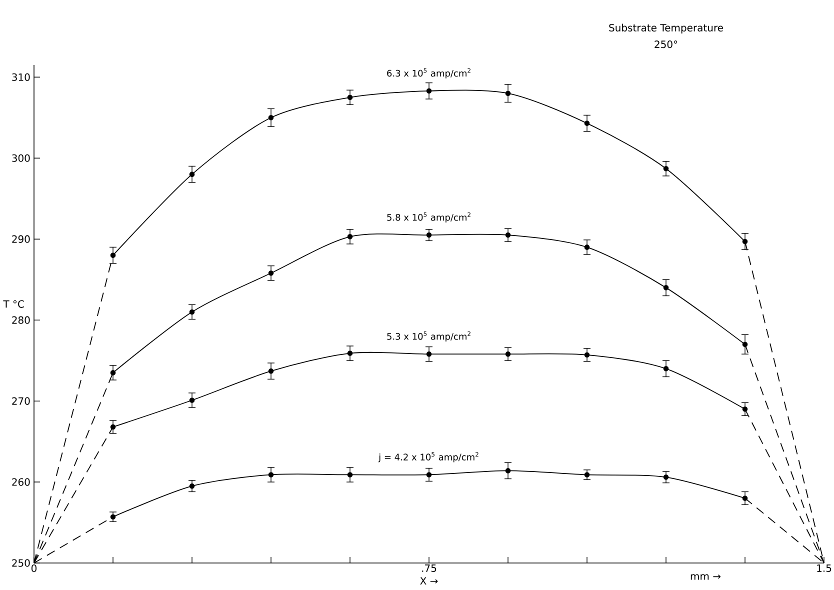 Image resolution: width=834 pixels, height=590 pixels. I want to click on y-tick-label: 280, so click(21, 320).